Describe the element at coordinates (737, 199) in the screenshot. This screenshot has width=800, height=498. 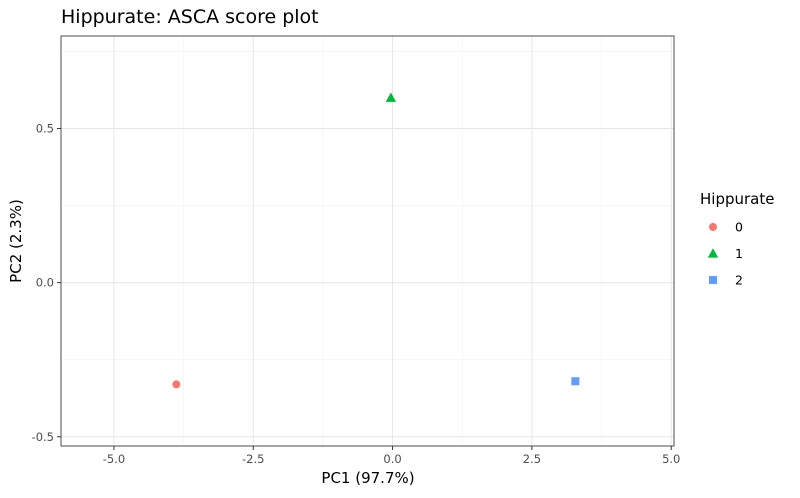
I see `legend-title: Hippurate` at that location.